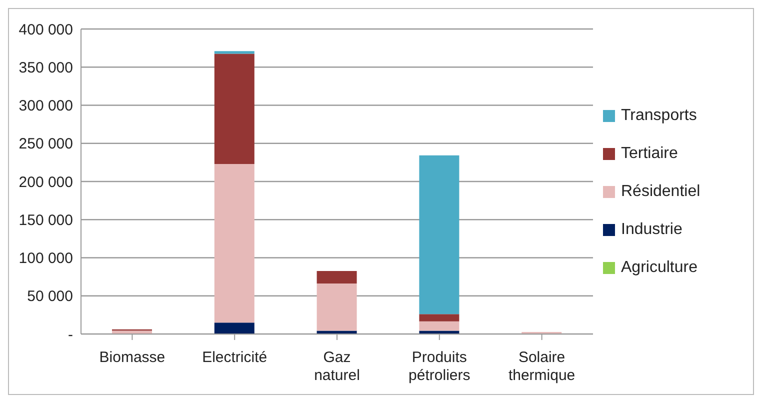 This screenshot has height=405, width=762. Describe the element at coordinates (659, 115) in the screenshot. I see `legend-label: Transports` at that location.